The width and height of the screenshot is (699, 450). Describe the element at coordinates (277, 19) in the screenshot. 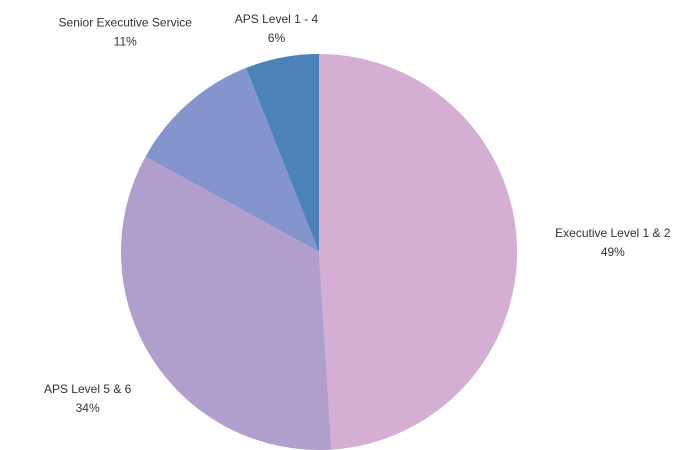

I see `slice-label: APS Level 1 - 4` at that location.